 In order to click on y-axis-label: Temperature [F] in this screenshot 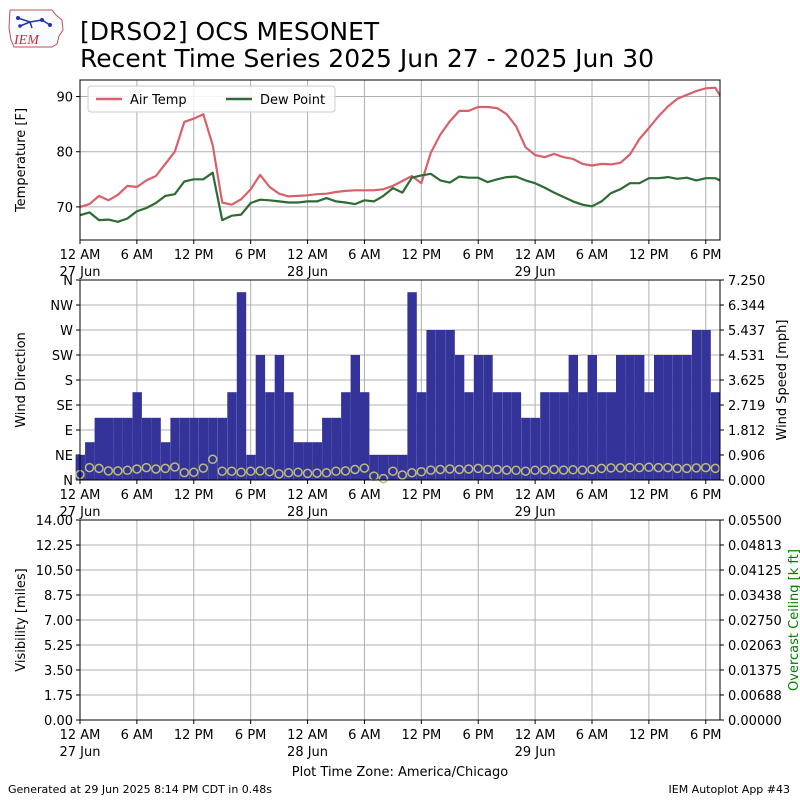, I will do `click(21, 160)`.